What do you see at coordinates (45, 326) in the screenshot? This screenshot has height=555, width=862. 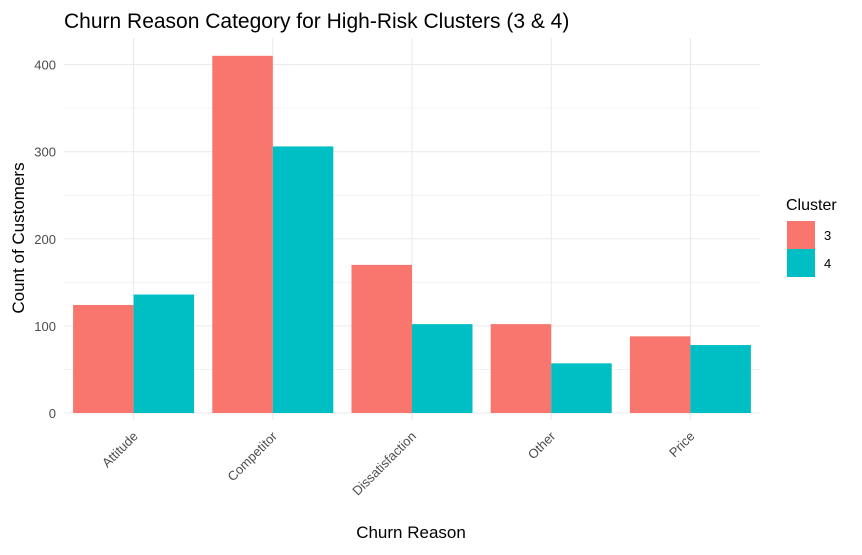 I see `y-tick-label: 100` at bounding box center [45, 326].